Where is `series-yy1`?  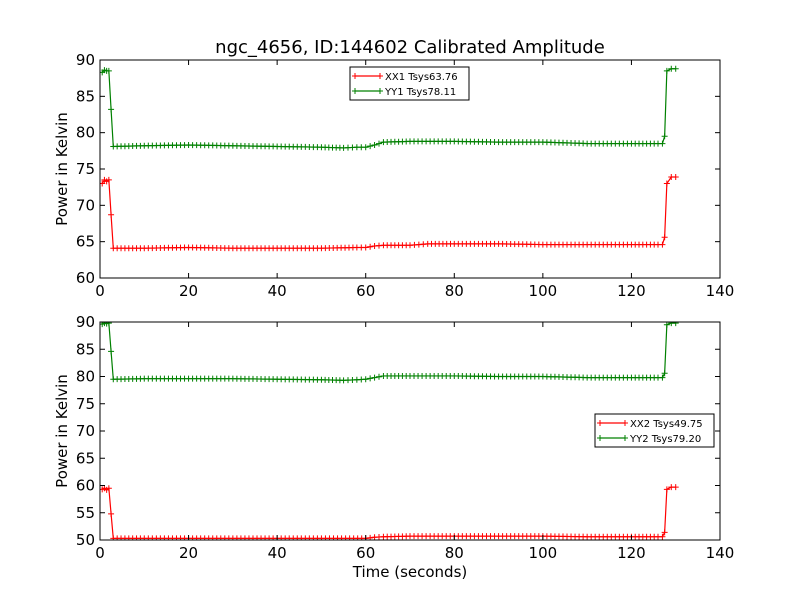
series-yy1 is located at coordinates (389, 108).